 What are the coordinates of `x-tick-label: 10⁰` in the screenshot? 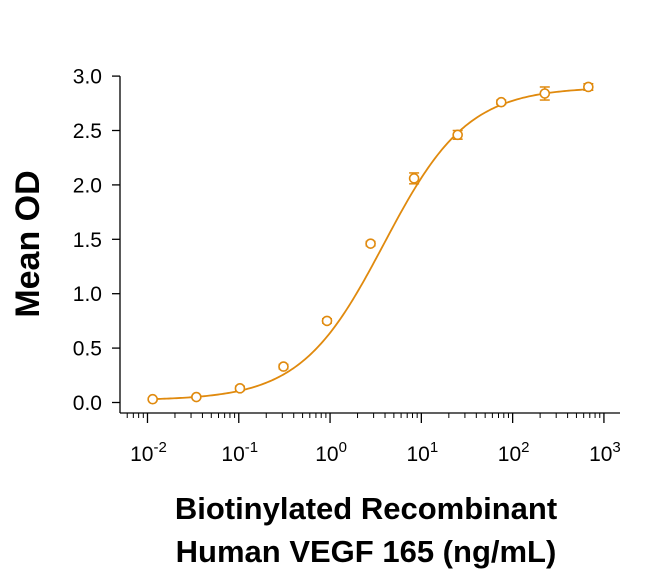 It's located at (331, 452).